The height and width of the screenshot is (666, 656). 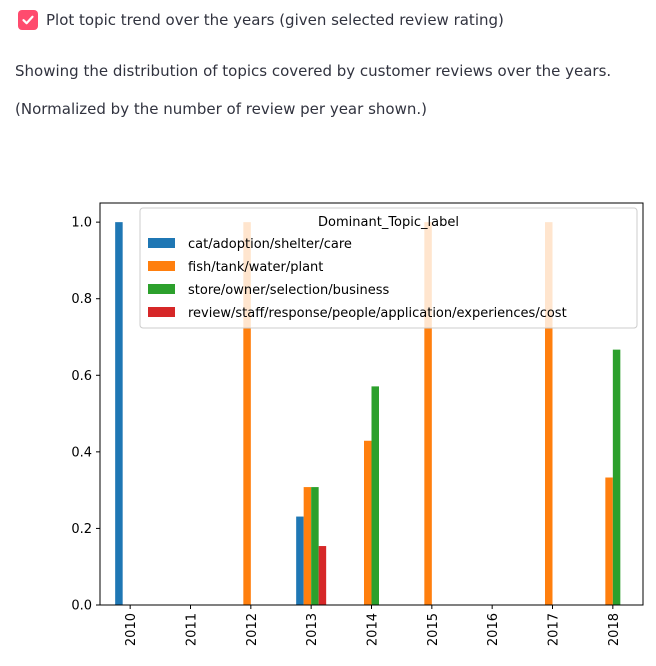 What do you see at coordinates (81, 223) in the screenshot?
I see `y-tick-label: 1.0` at bounding box center [81, 223].